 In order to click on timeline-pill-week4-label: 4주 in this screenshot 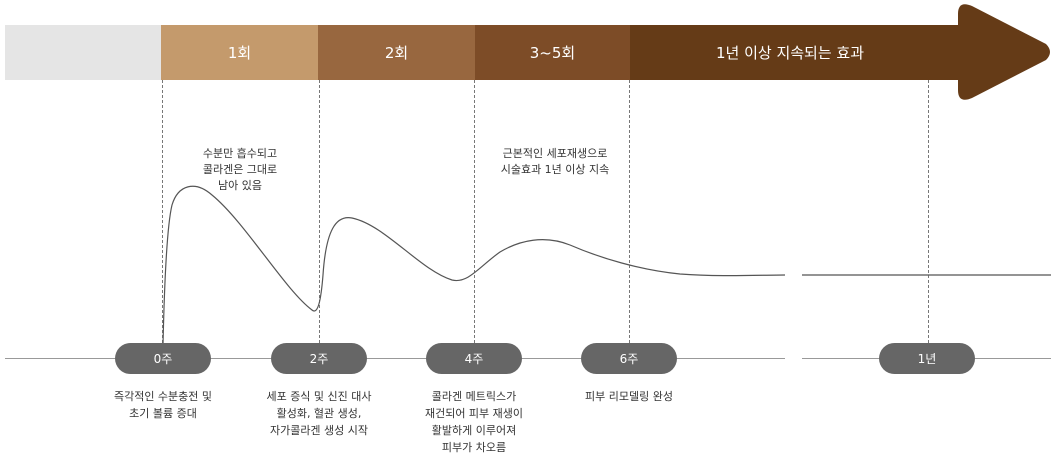, I will do `click(474, 359)`.